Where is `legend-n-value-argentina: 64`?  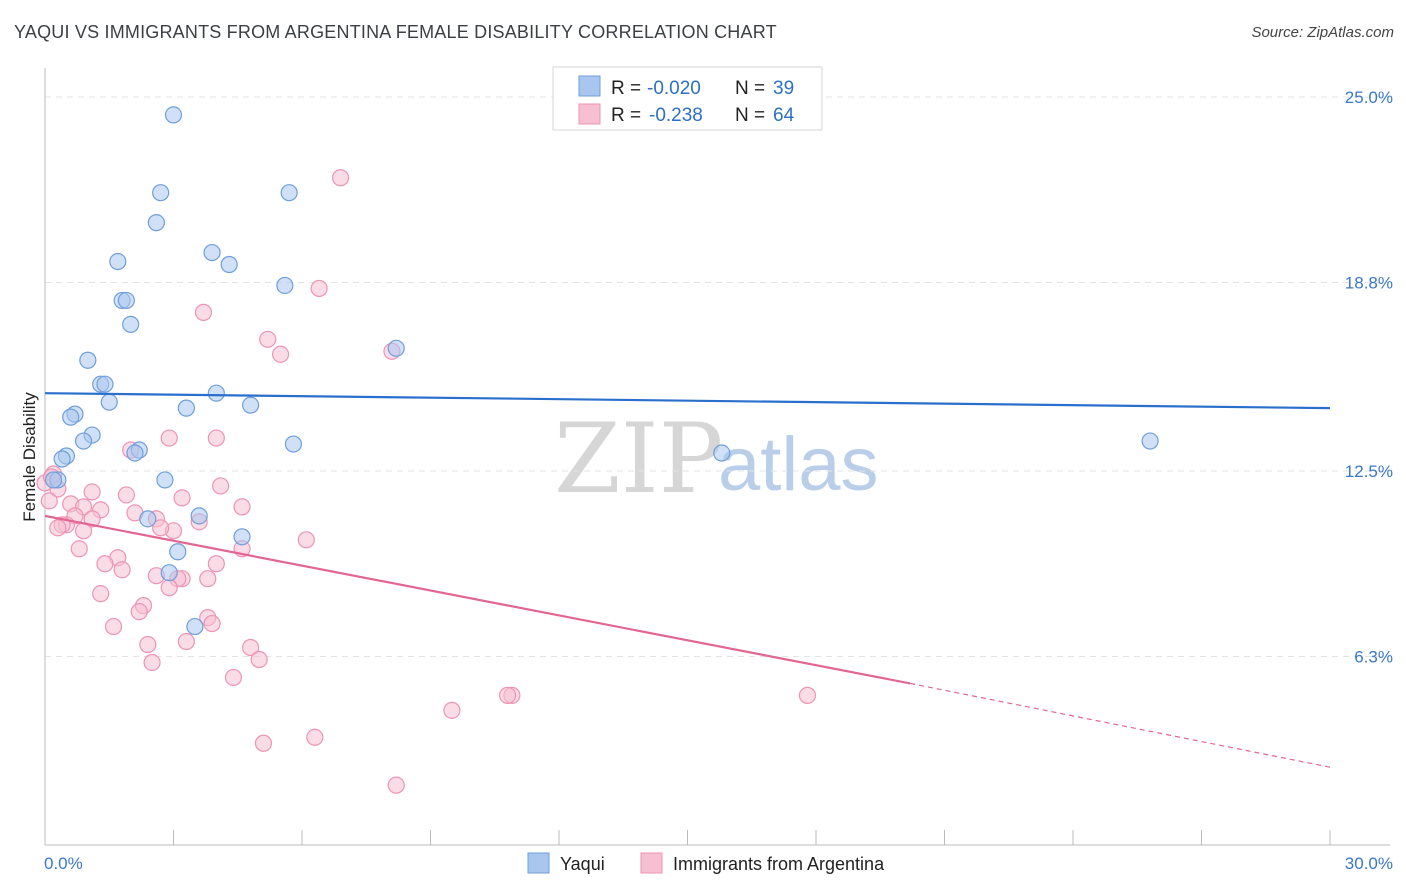
legend-n-value-argentina: 64 is located at coordinates (784, 115).